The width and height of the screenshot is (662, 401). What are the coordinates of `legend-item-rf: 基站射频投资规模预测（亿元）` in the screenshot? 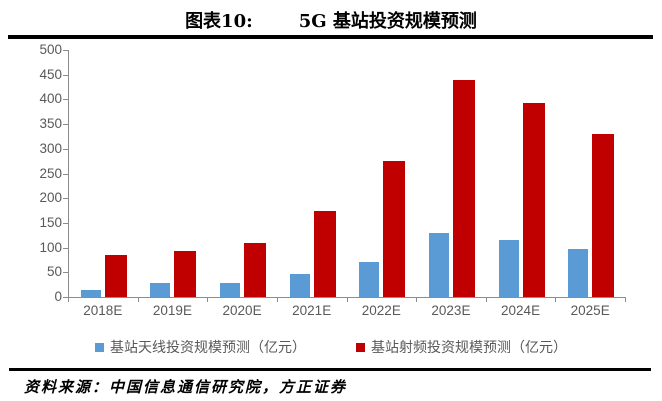 It's located at (461, 347).